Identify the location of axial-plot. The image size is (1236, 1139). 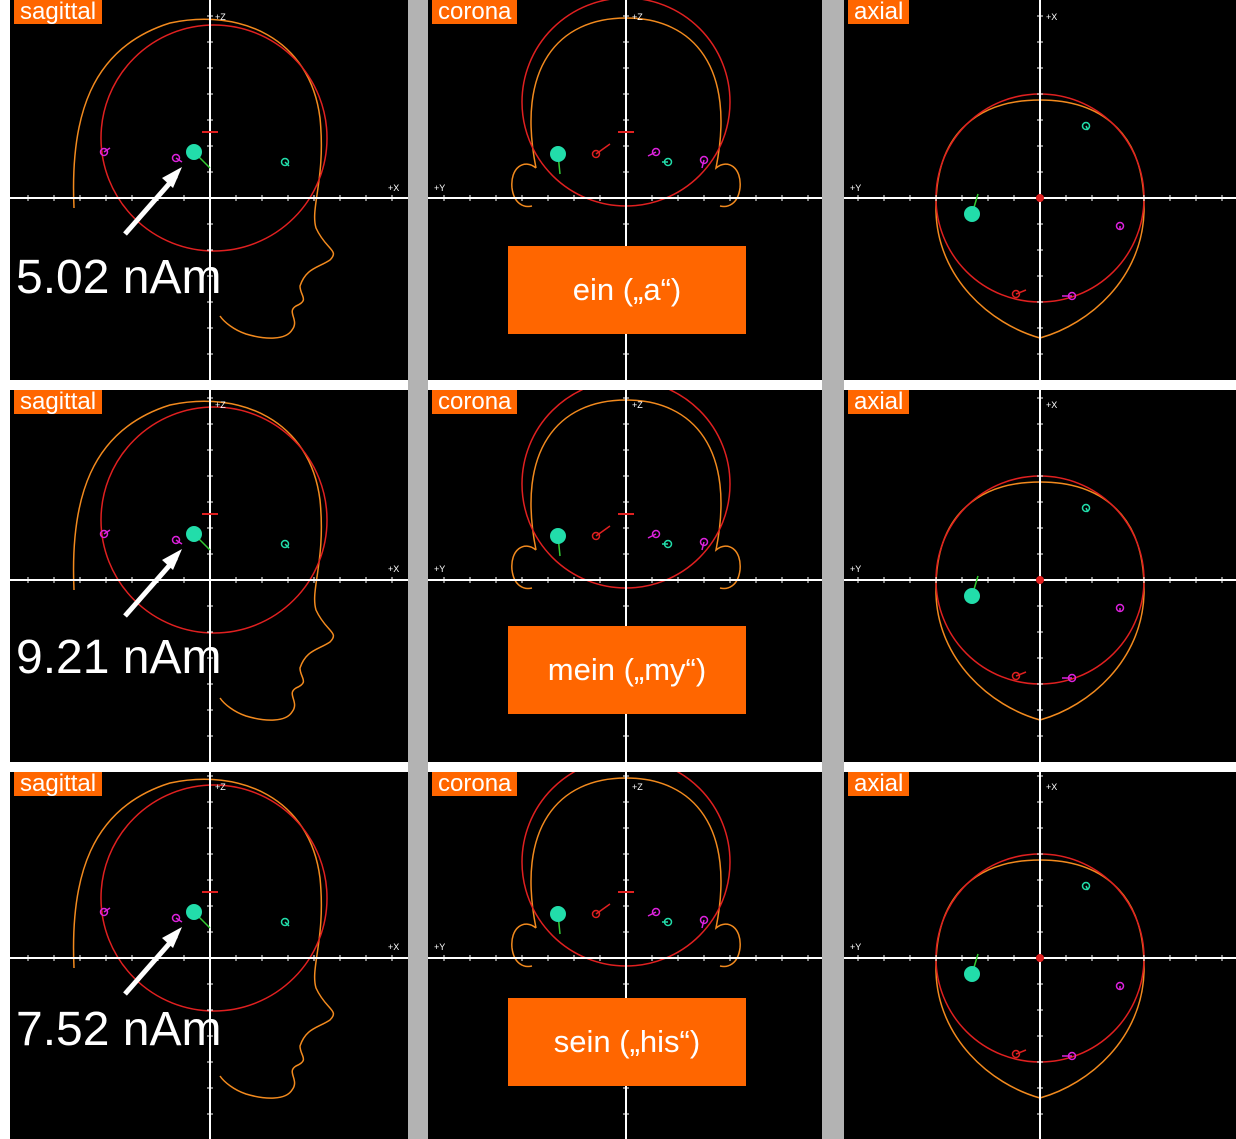
(1040, 576).